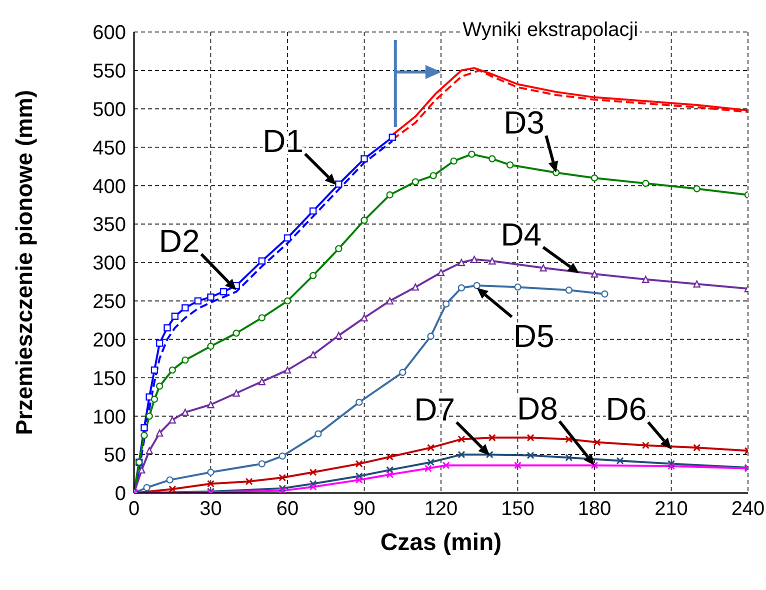  I want to click on y-tick-label: 500, so click(109, 109).